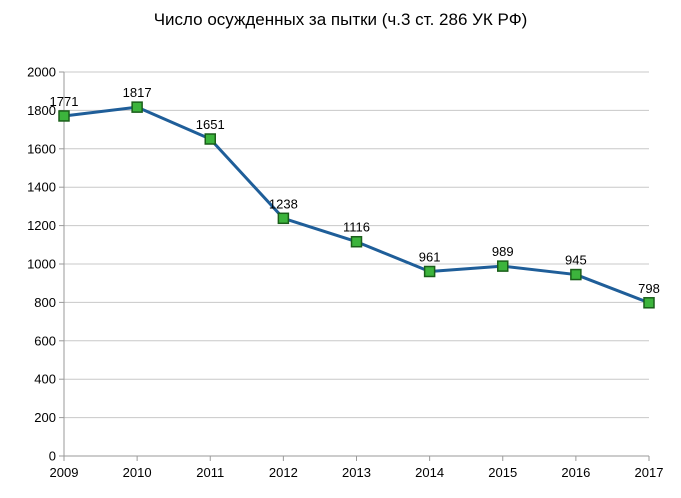 The image size is (681, 498). What do you see at coordinates (137, 92) in the screenshot?
I see `data-label: 1817` at bounding box center [137, 92].